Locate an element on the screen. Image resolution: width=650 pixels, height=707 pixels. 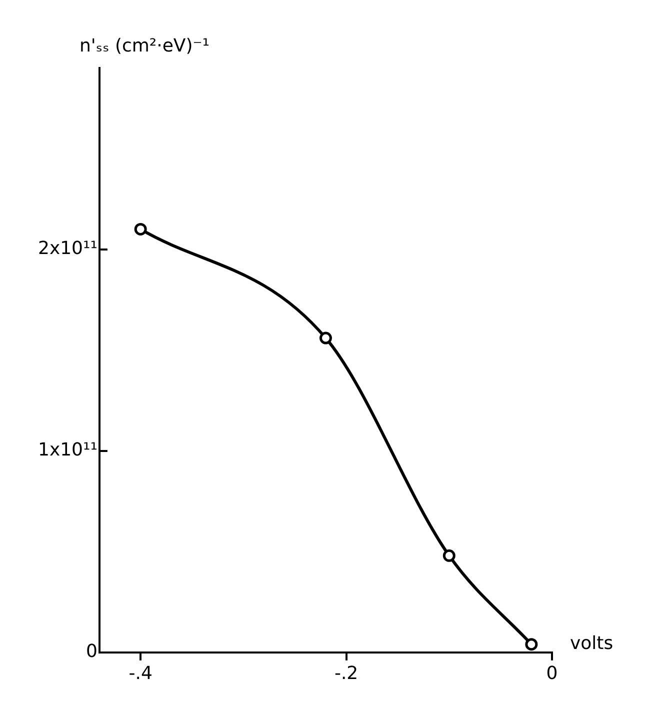
x-tick-label: 0 is located at coordinates (552, 673).